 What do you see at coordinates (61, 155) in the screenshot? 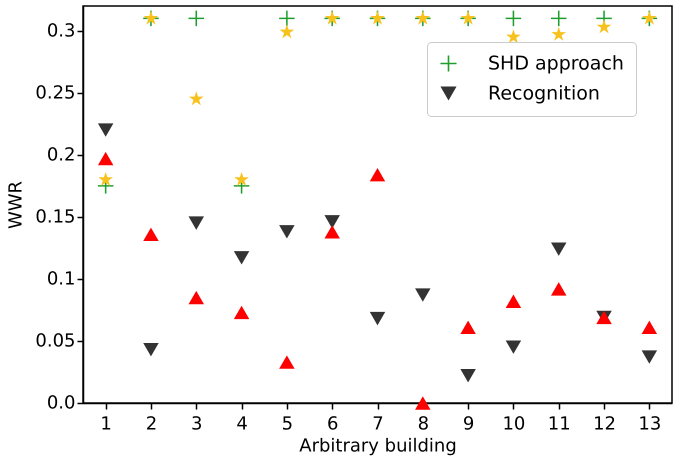
I see `y-tick-label: 0.2` at bounding box center [61, 155].